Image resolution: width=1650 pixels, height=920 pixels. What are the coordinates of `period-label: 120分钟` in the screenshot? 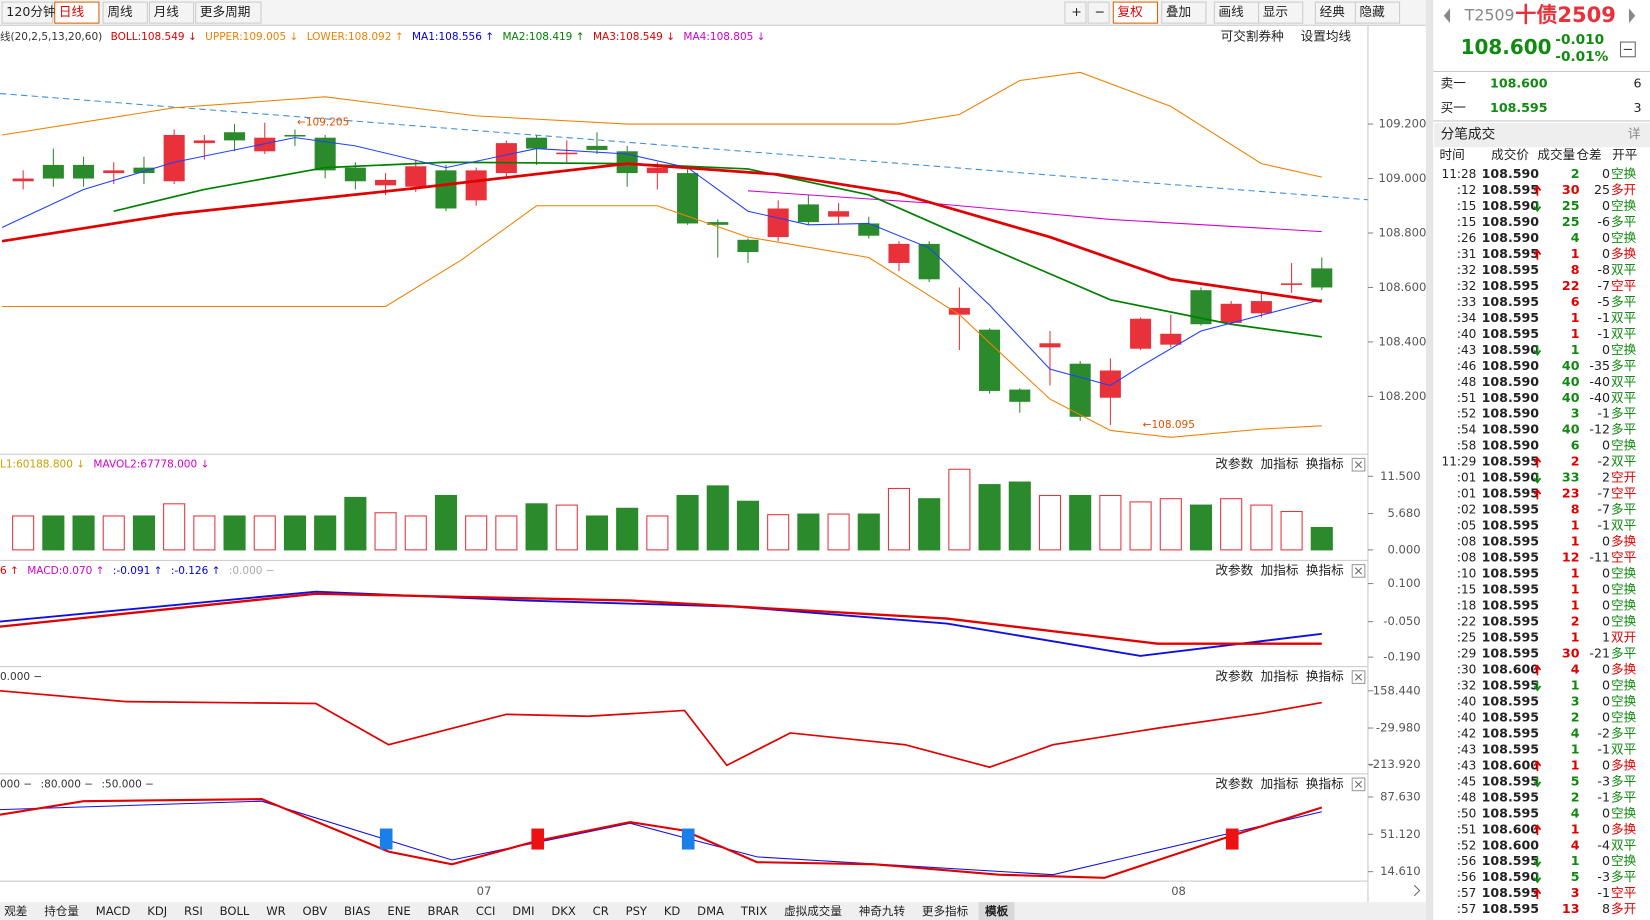 It's located at (30, 11).